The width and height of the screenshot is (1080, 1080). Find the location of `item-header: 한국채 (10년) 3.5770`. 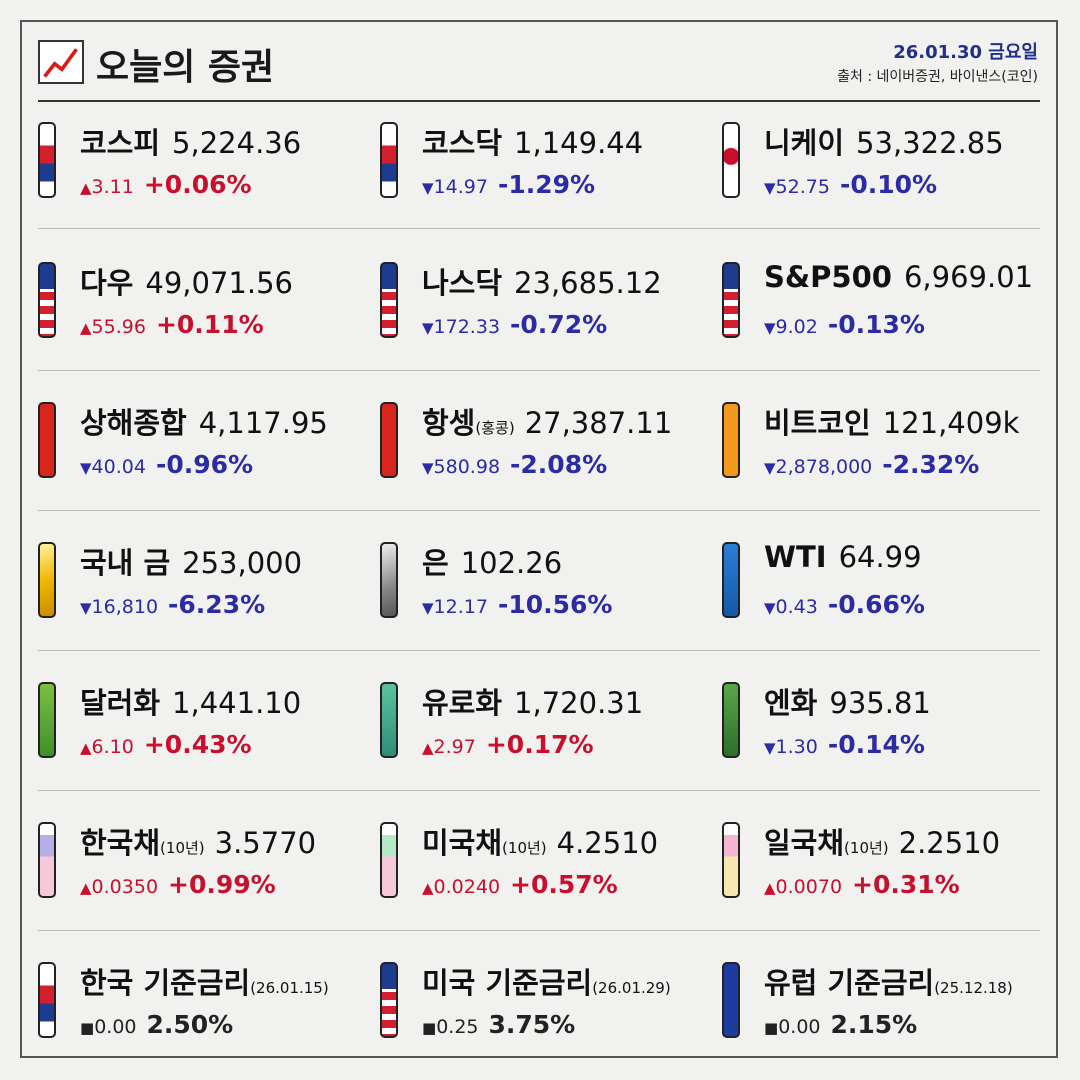

item-header: 한국채 (10년) 3.5770 is located at coordinates (198, 841).